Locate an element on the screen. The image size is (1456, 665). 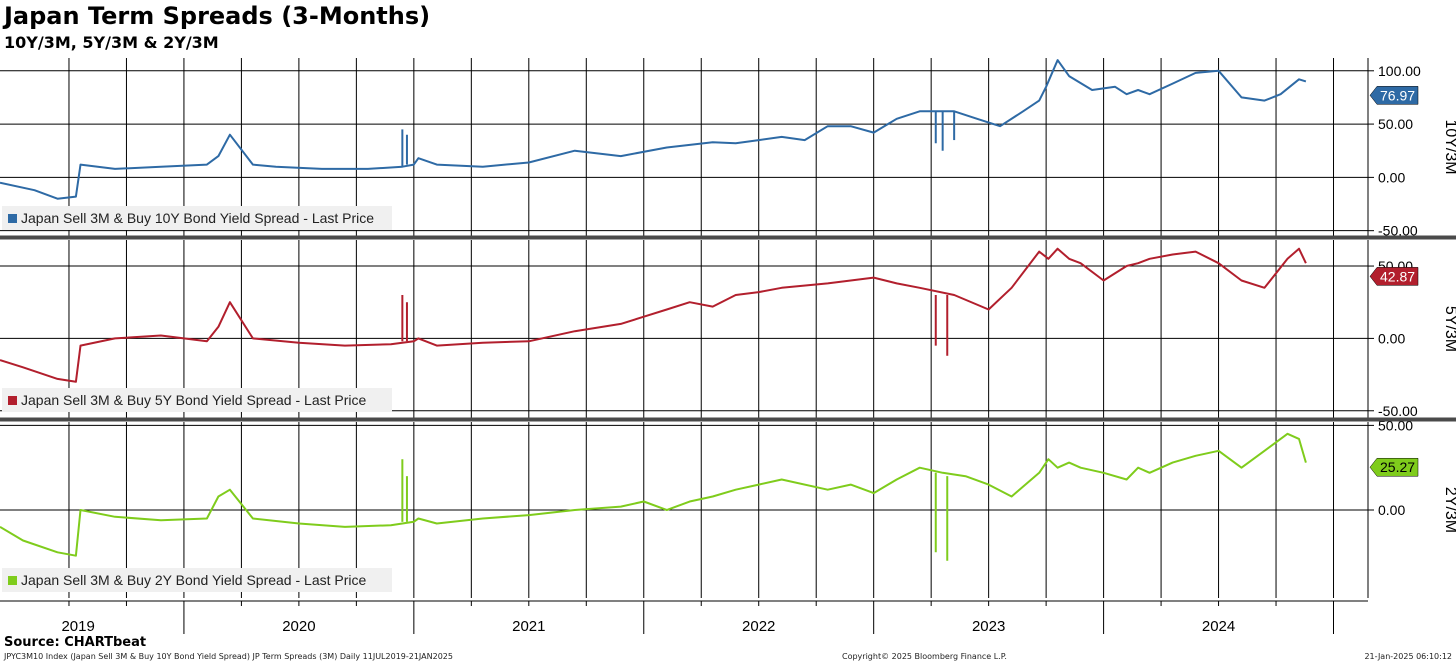
x-tick-label: 2024 is located at coordinates (1218, 626).